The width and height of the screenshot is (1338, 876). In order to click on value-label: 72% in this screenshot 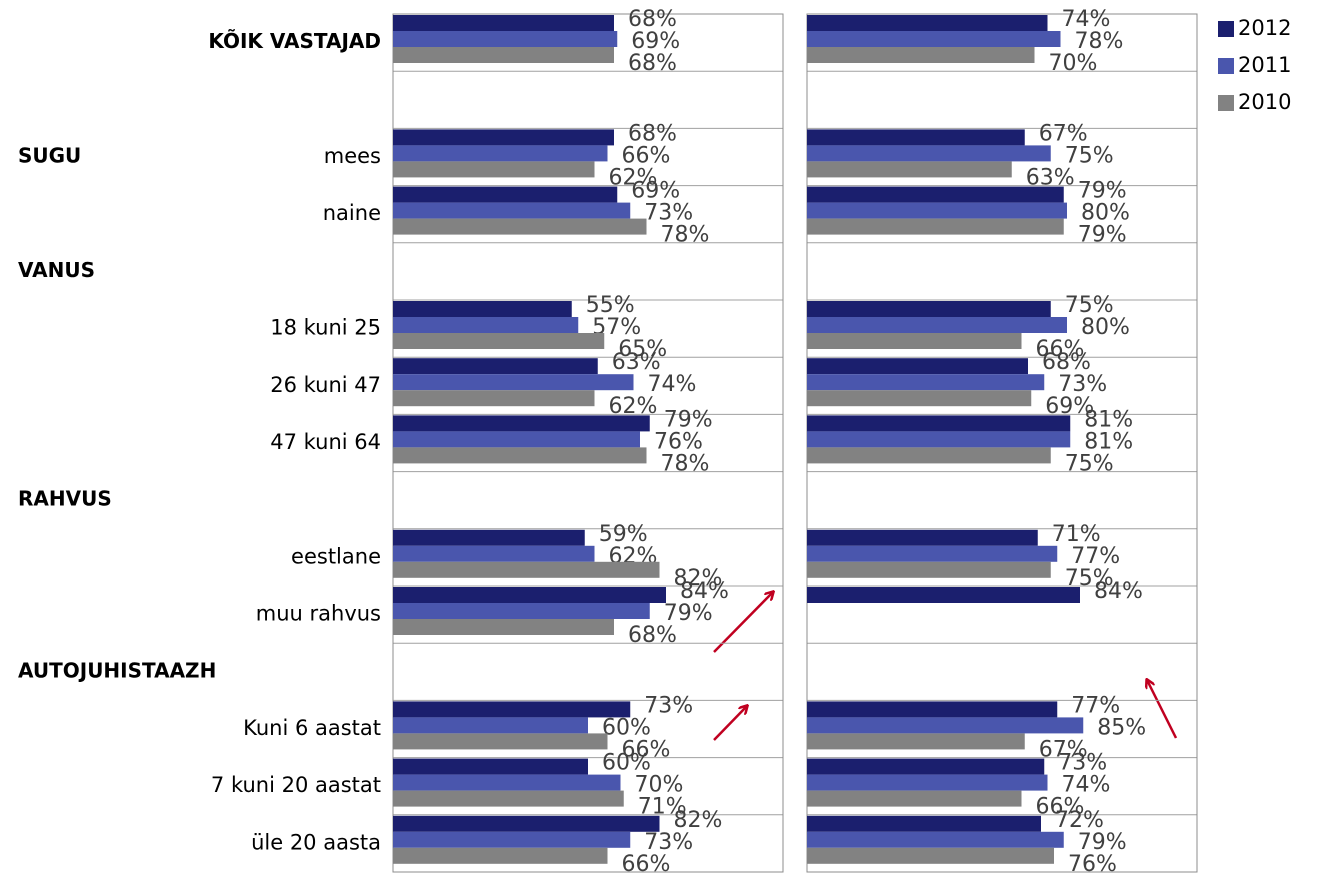, I will do `click(1079, 820)`.